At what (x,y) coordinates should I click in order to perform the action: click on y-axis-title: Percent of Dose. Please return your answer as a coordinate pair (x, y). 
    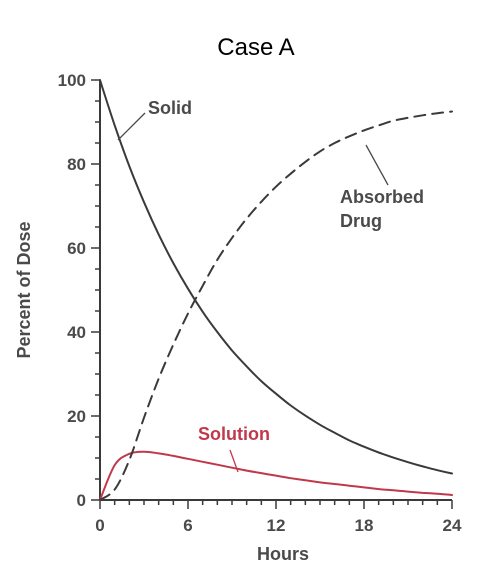
    Looking at the image, I should click on (24, 289).